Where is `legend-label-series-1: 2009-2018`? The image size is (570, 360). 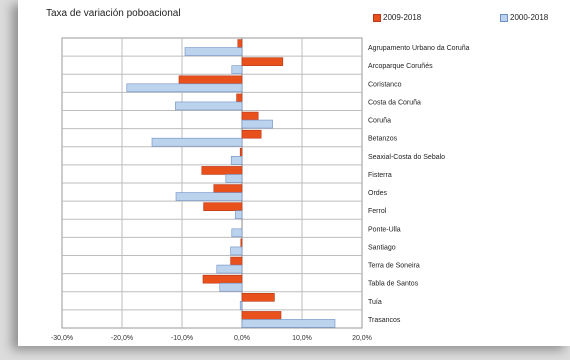
legend-label-series-1: 2009-2018 is located at coordinates (402, 17).